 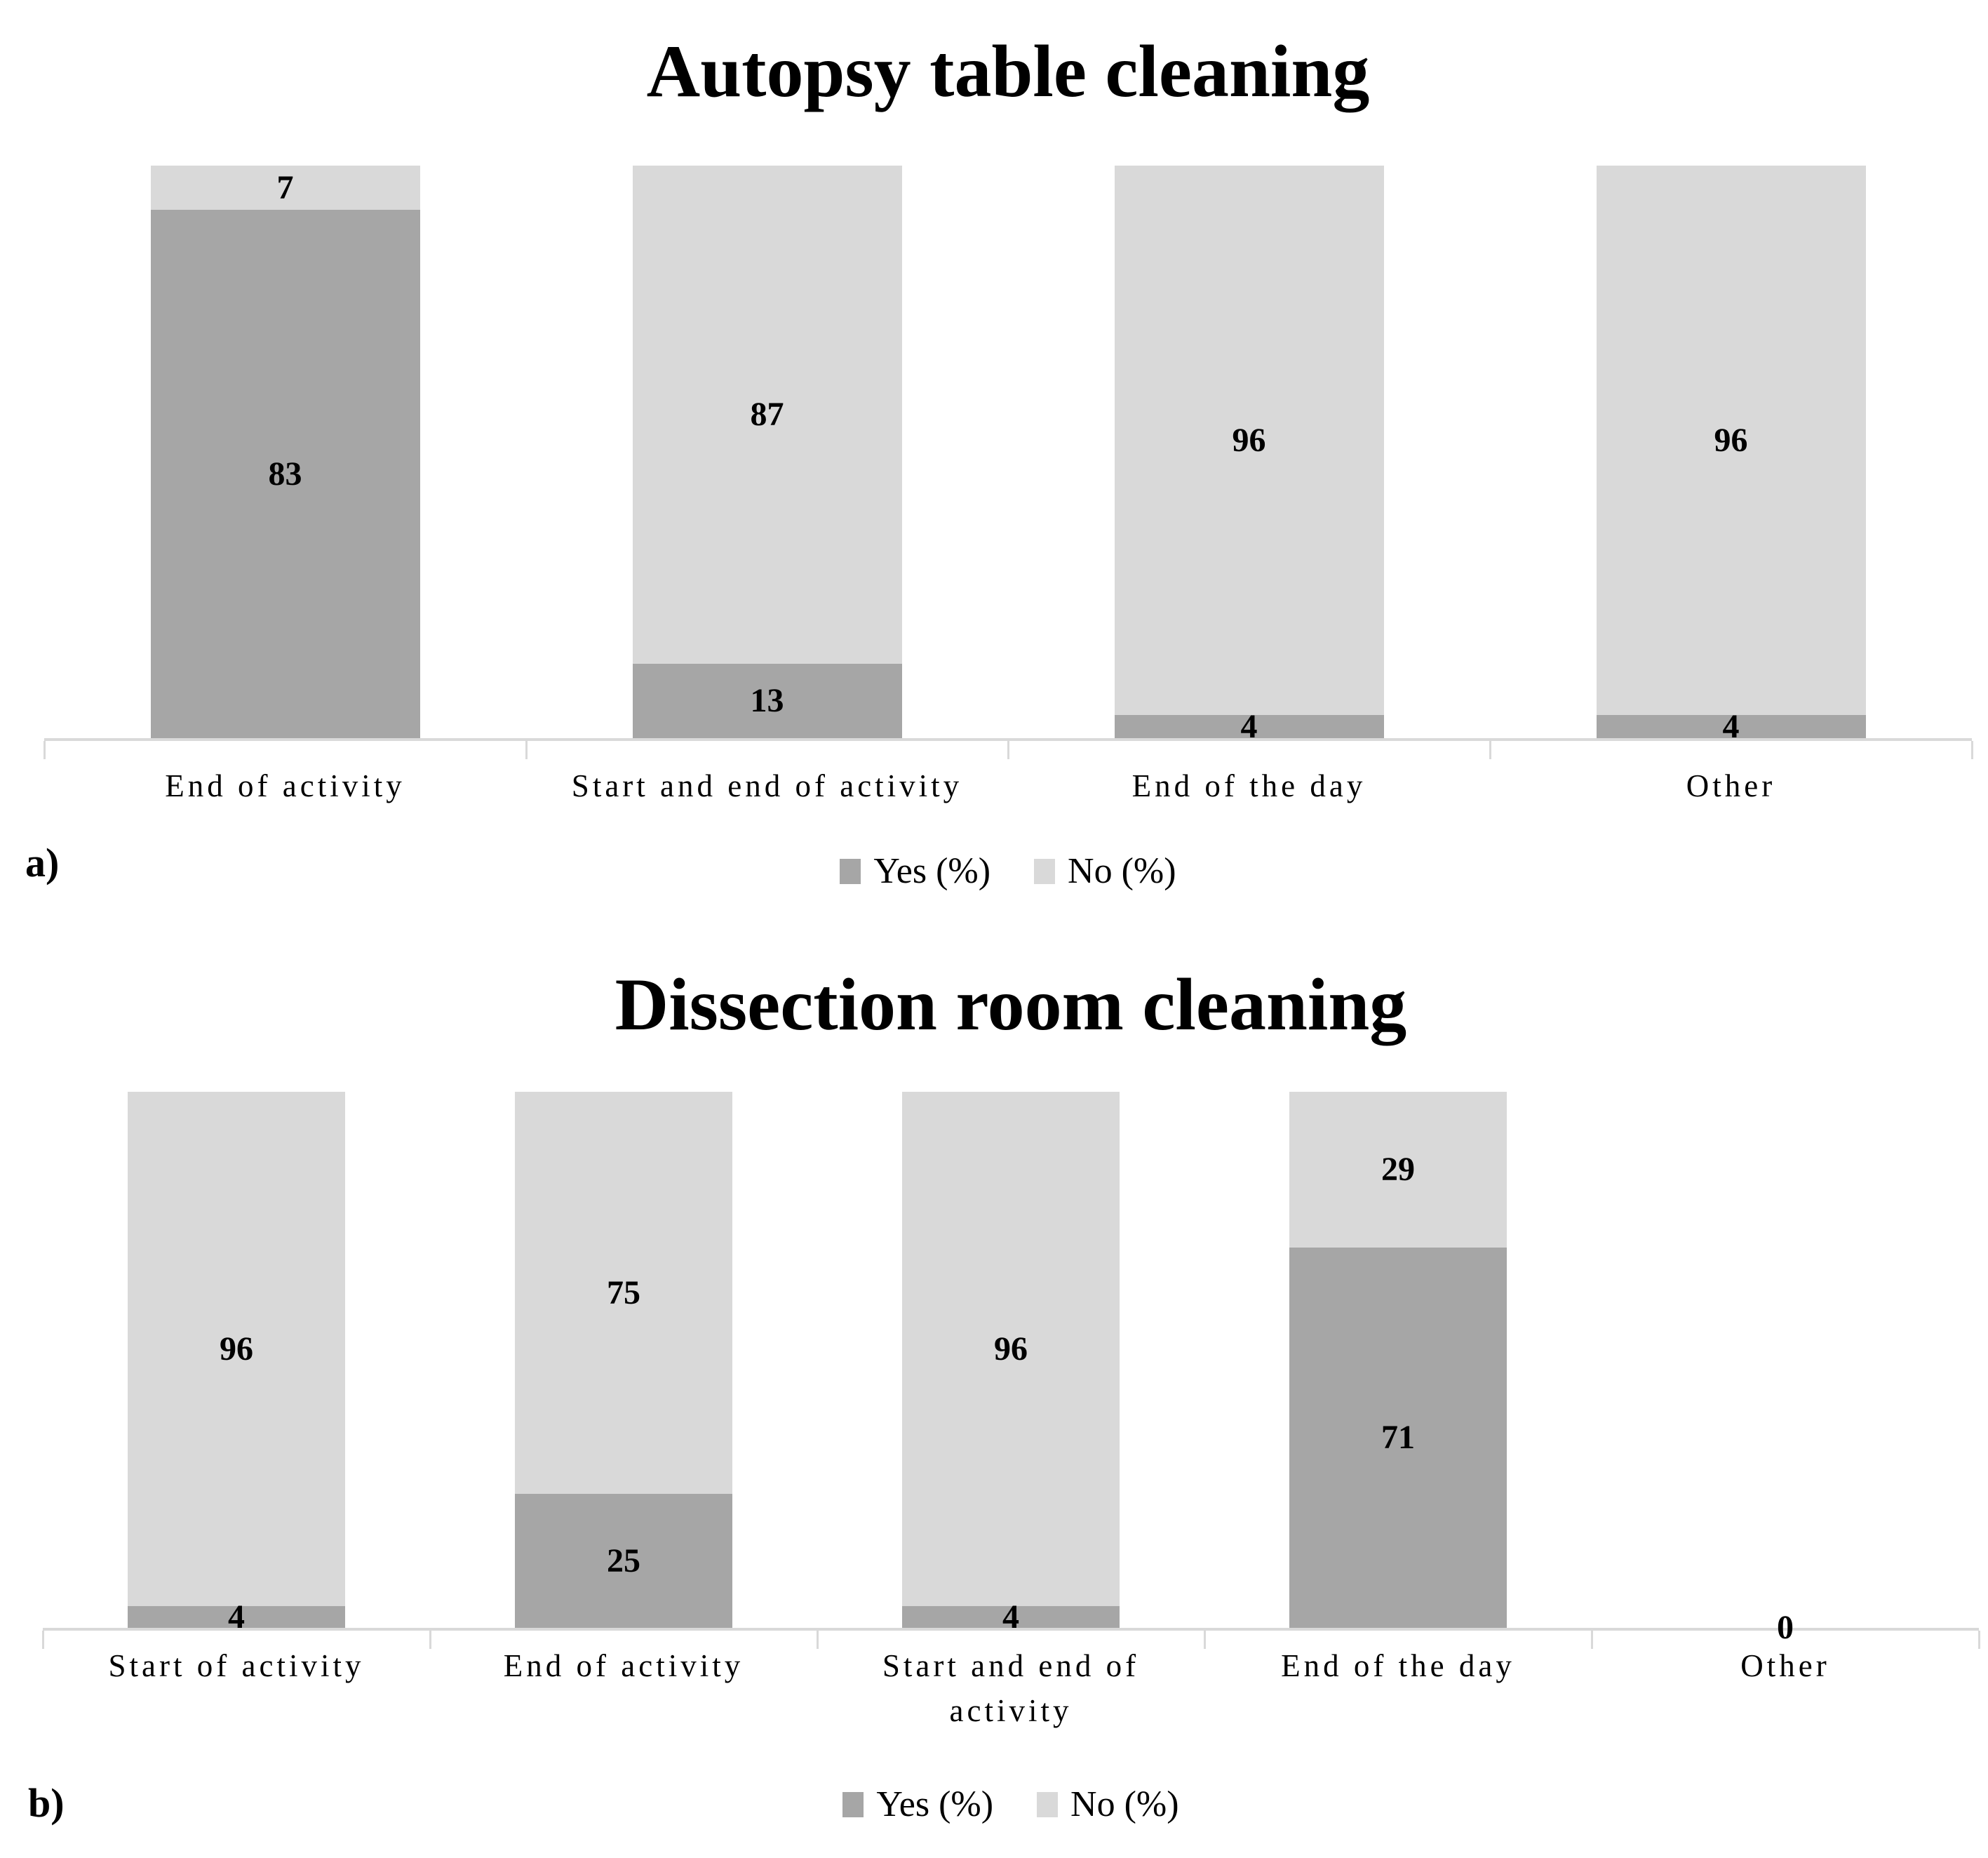 What do you see at coordinates (237, 1665) in the screenshot?
I see `category-label: Start of activity` at bounding box center [237, 1665].